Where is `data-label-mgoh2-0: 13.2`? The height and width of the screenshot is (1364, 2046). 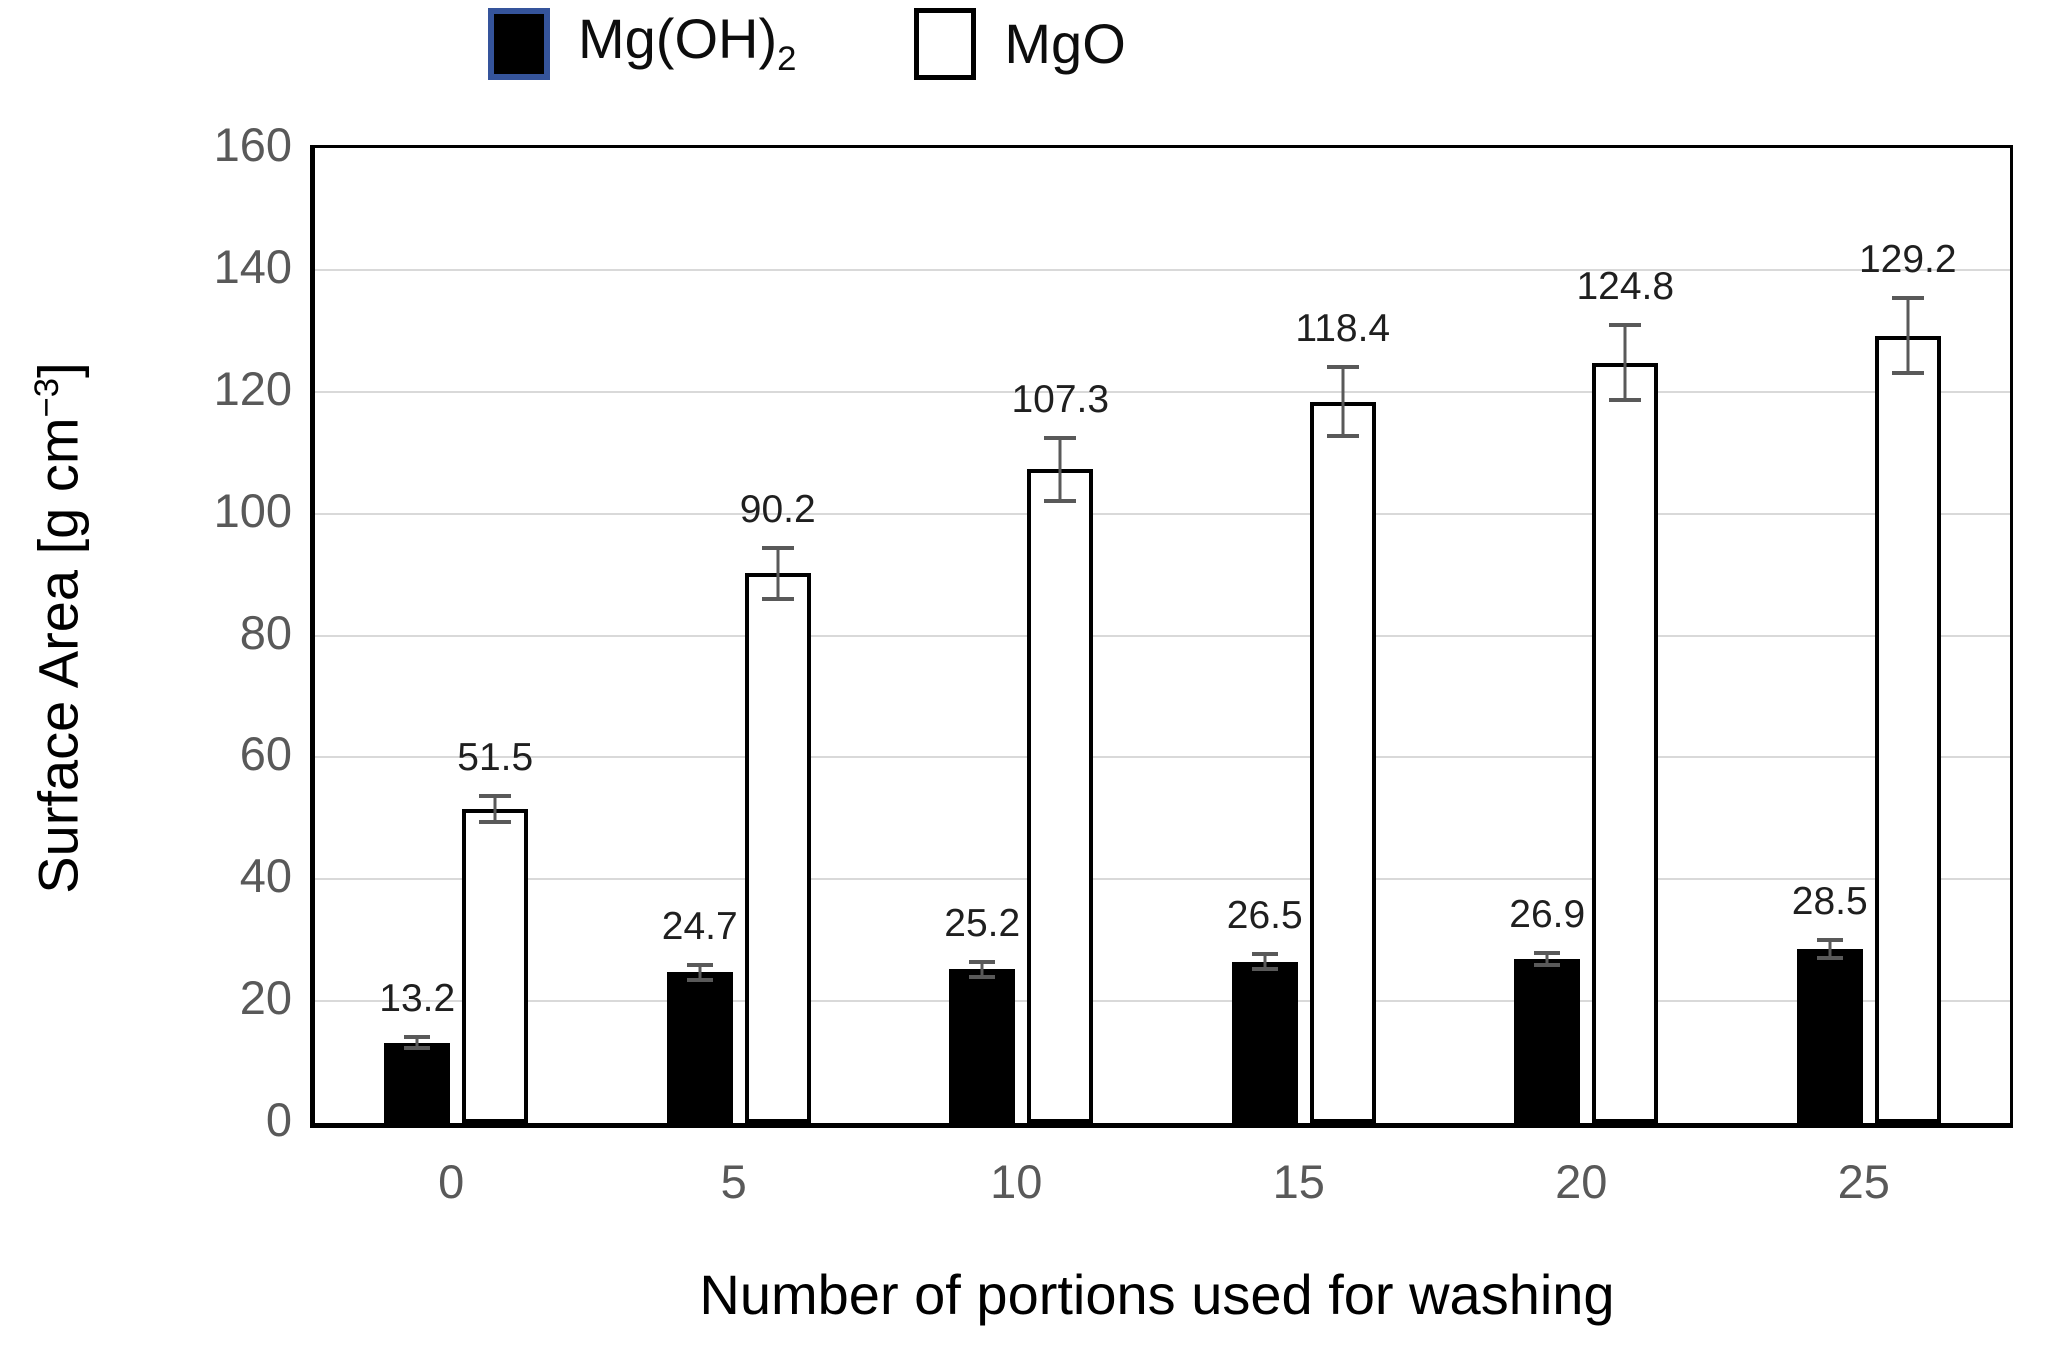 data-label-mgoh2-0: 13.2 is located at coordinates (417, 999).